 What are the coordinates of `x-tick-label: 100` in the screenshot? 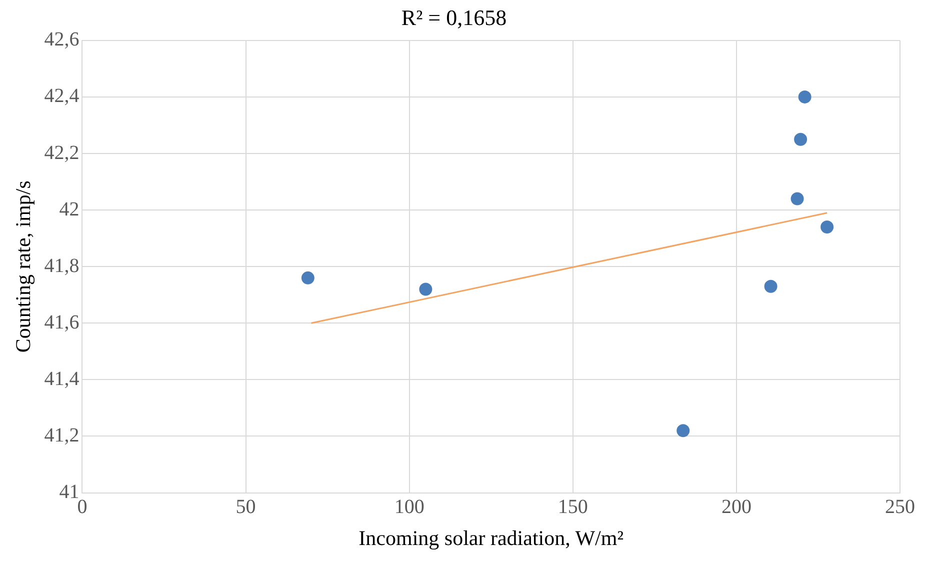 It's located at (409, 507).